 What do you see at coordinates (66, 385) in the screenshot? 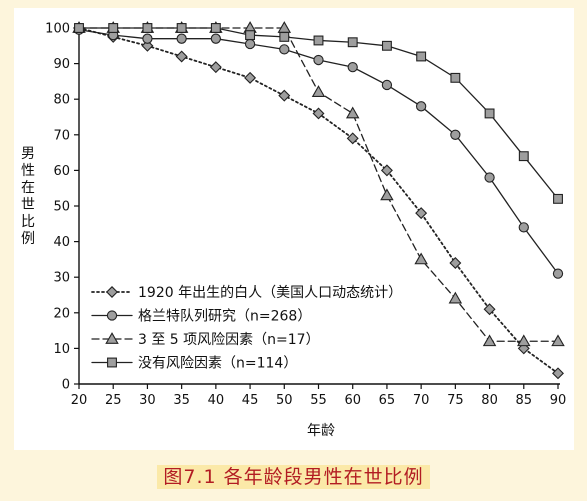
I see `y-tick-label: 0` at bounding box center [66, 385].